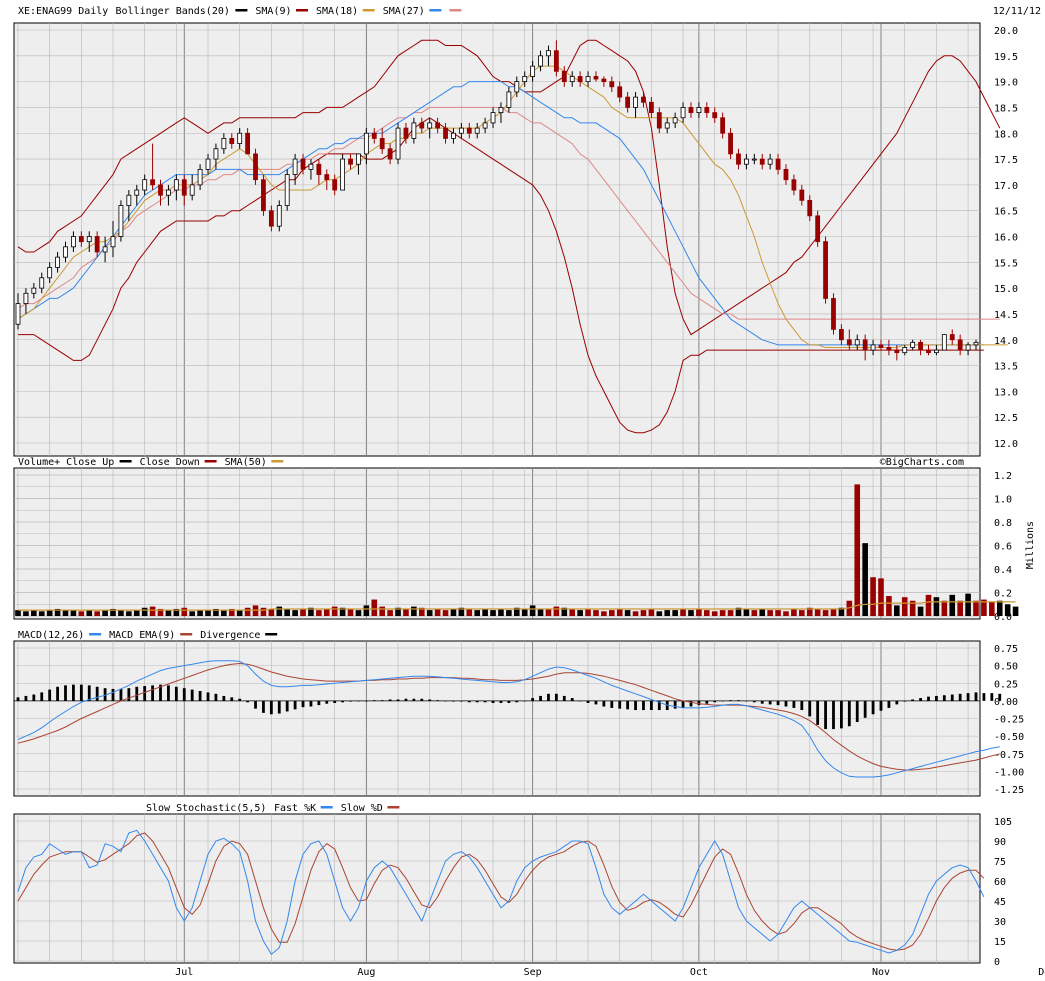 The height and width of the screenshot is (981, 1045). What do you see at coordinates (1006, 667) in the screenshot?
I see `macd-y-tick-label: 0.50` at bounding box center [1006, 667].